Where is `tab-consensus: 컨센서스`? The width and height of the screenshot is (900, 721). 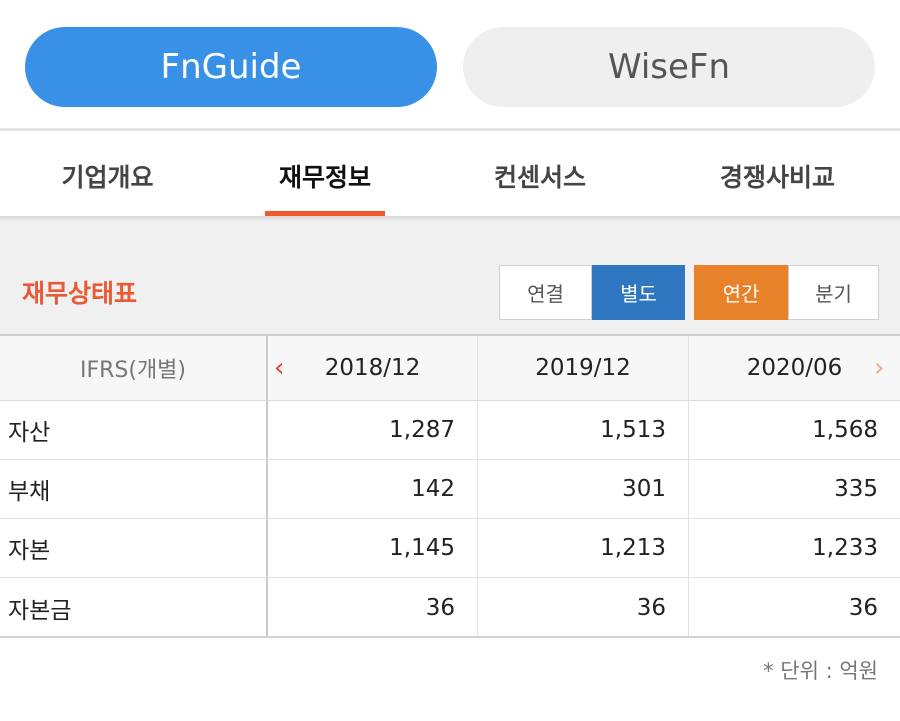 tab-consensus: 컨센서스 is located at coordinates (540, 175).